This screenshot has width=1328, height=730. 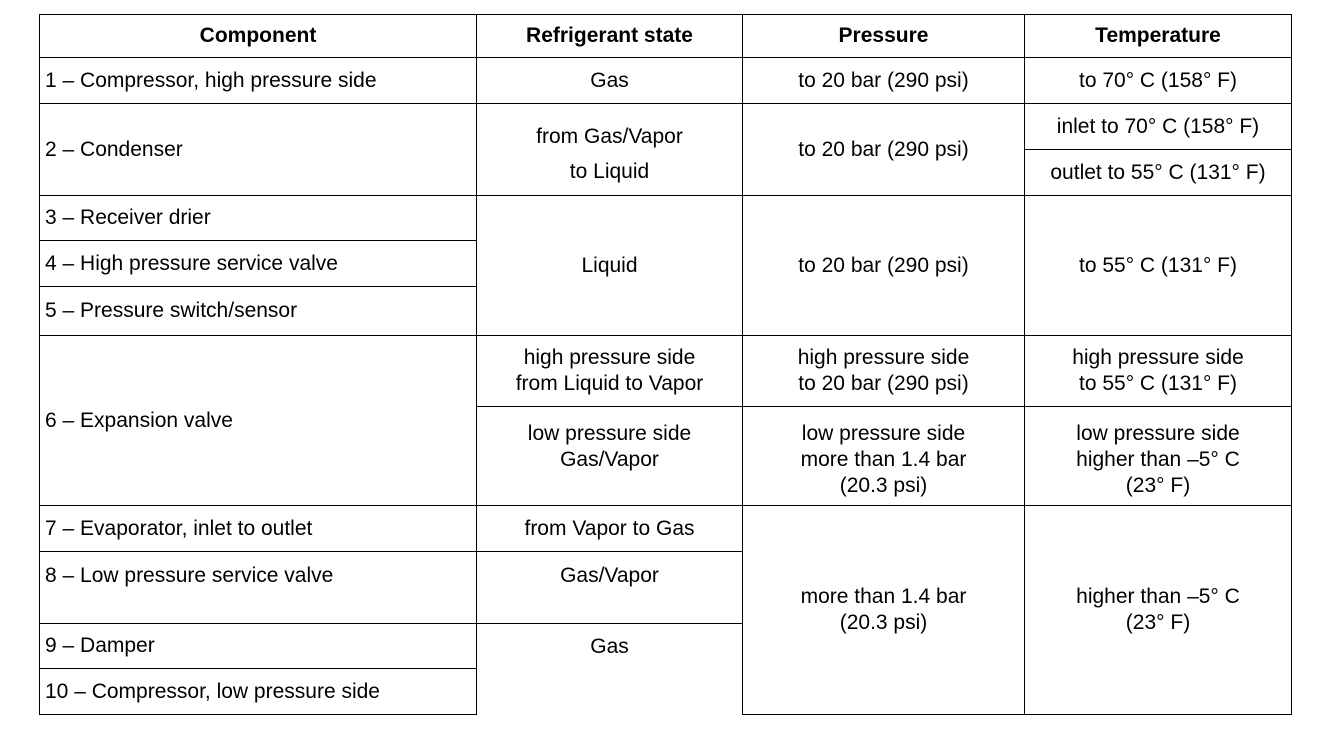 I want to click on pressure-line: to 20 bar (290 psi), so click(x=883, y=383).